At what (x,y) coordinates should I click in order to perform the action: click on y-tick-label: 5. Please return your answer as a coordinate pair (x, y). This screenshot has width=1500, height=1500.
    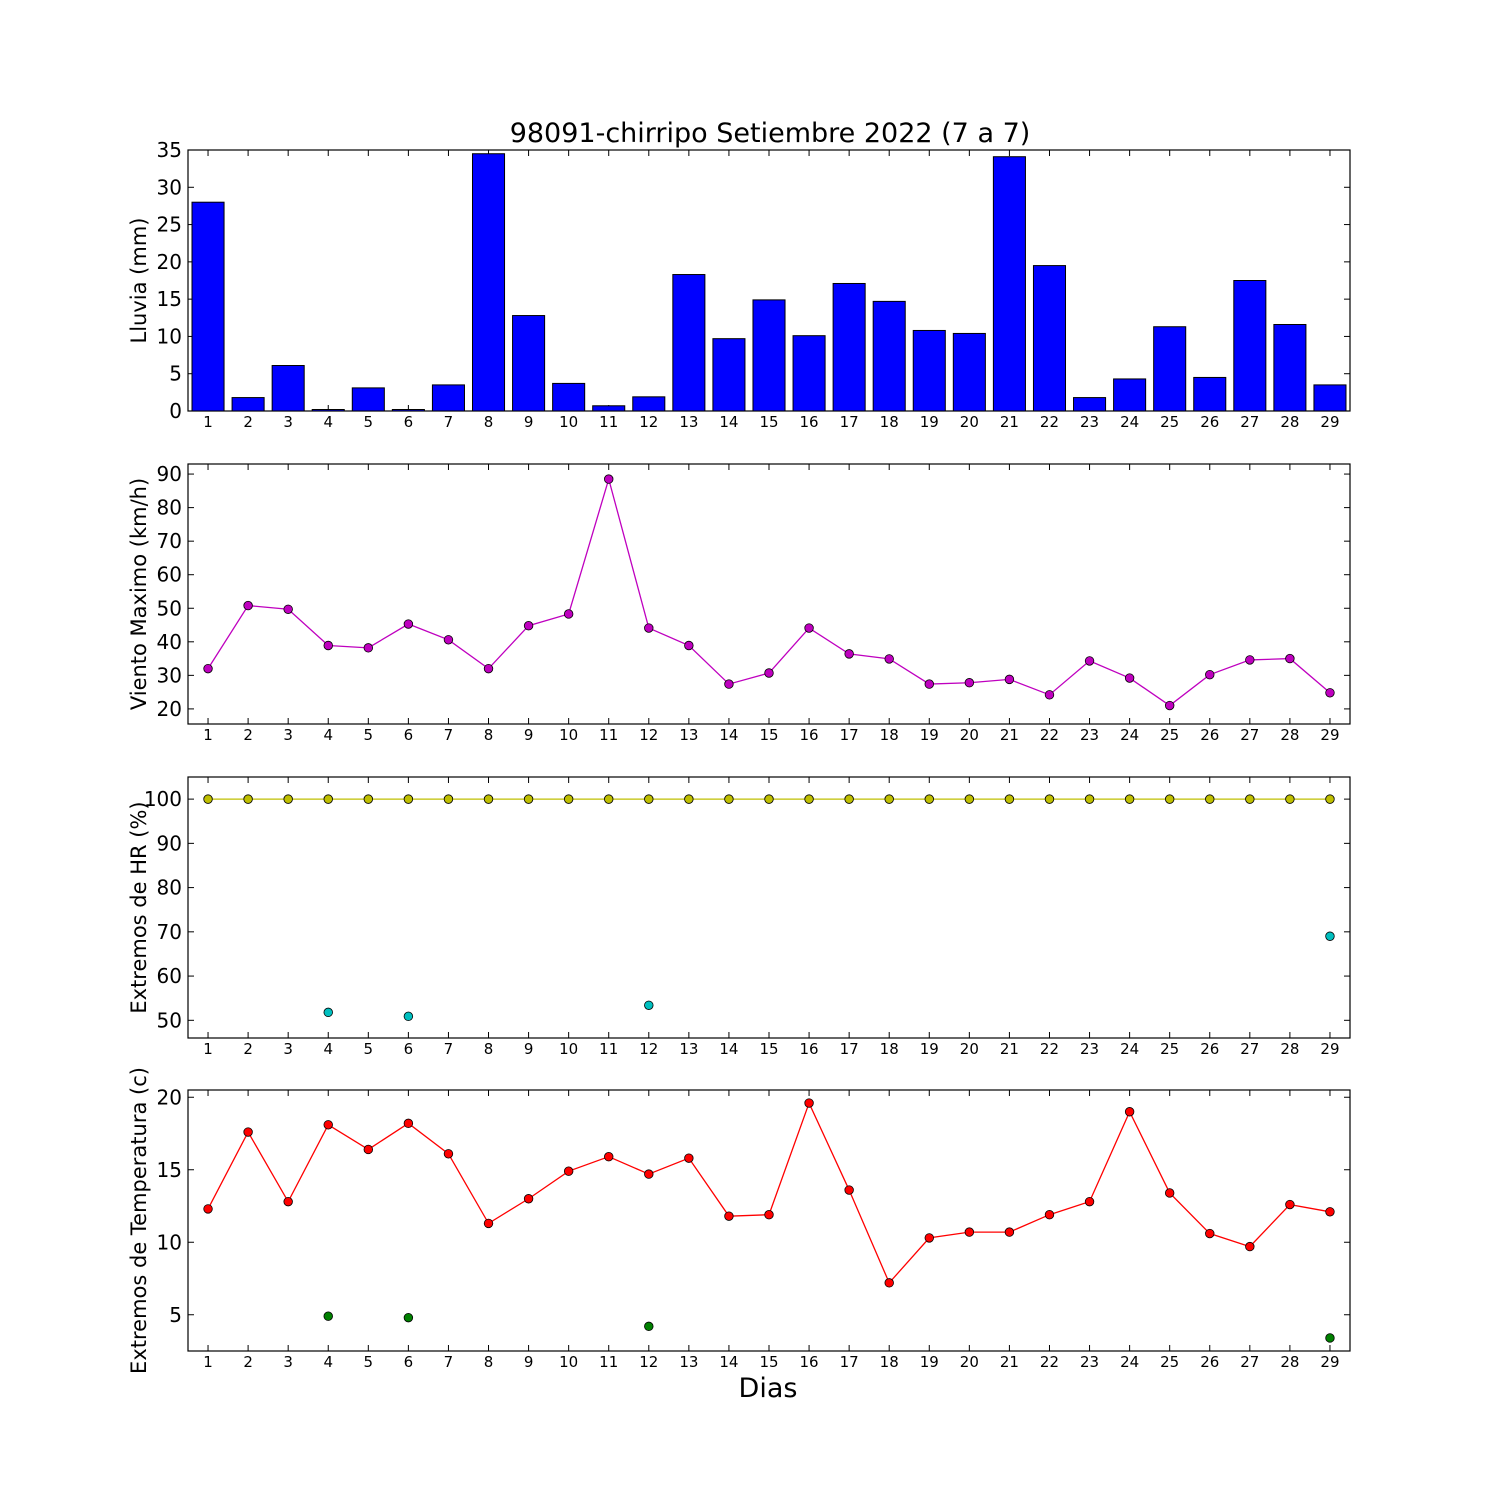
    Looking at the image, I should click on (175, 374).